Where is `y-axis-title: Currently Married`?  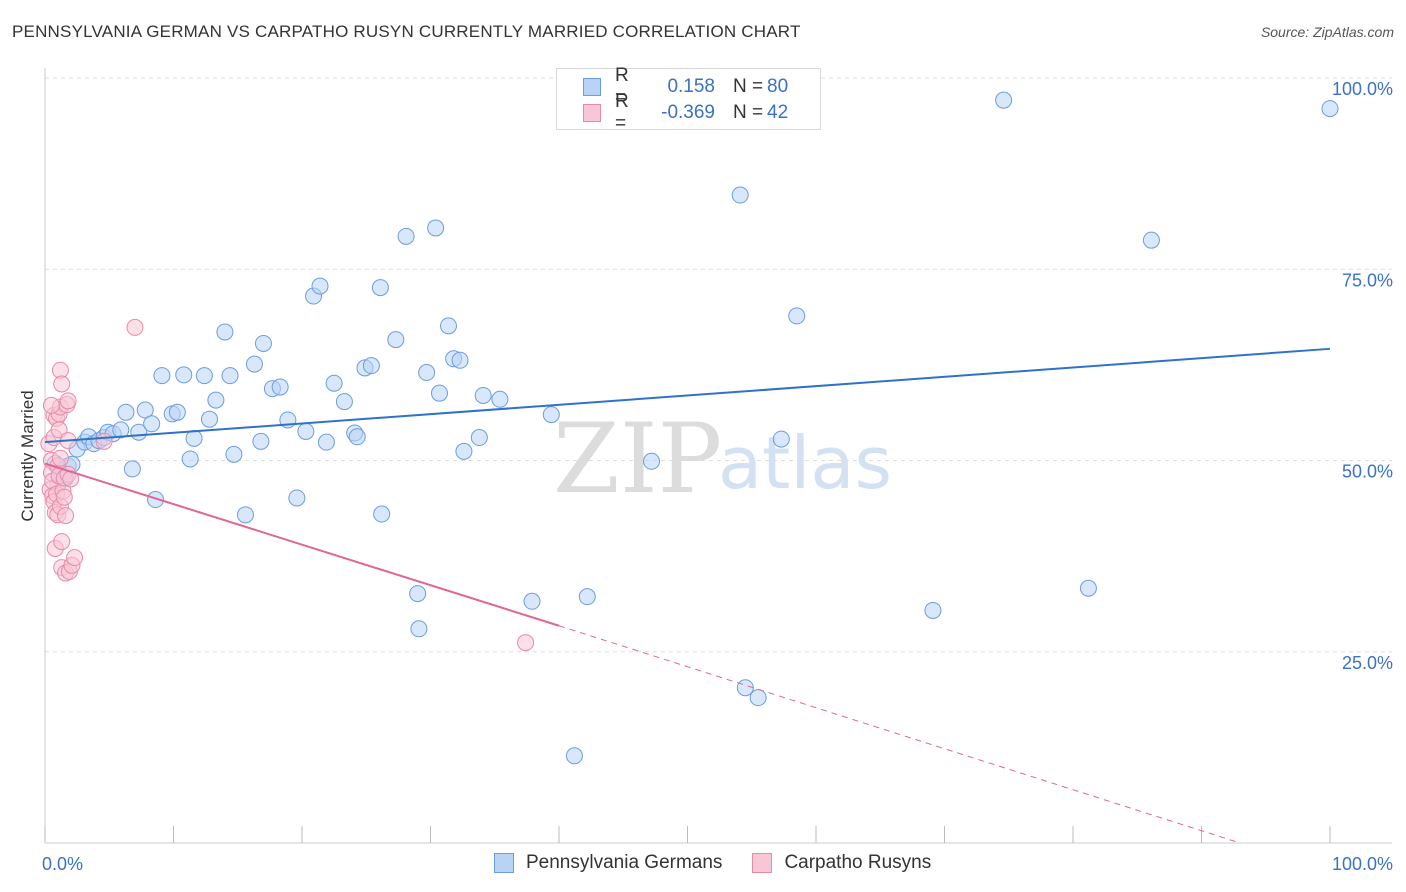
y-axis-title: Currently Married is located at coordinates (27, 455).